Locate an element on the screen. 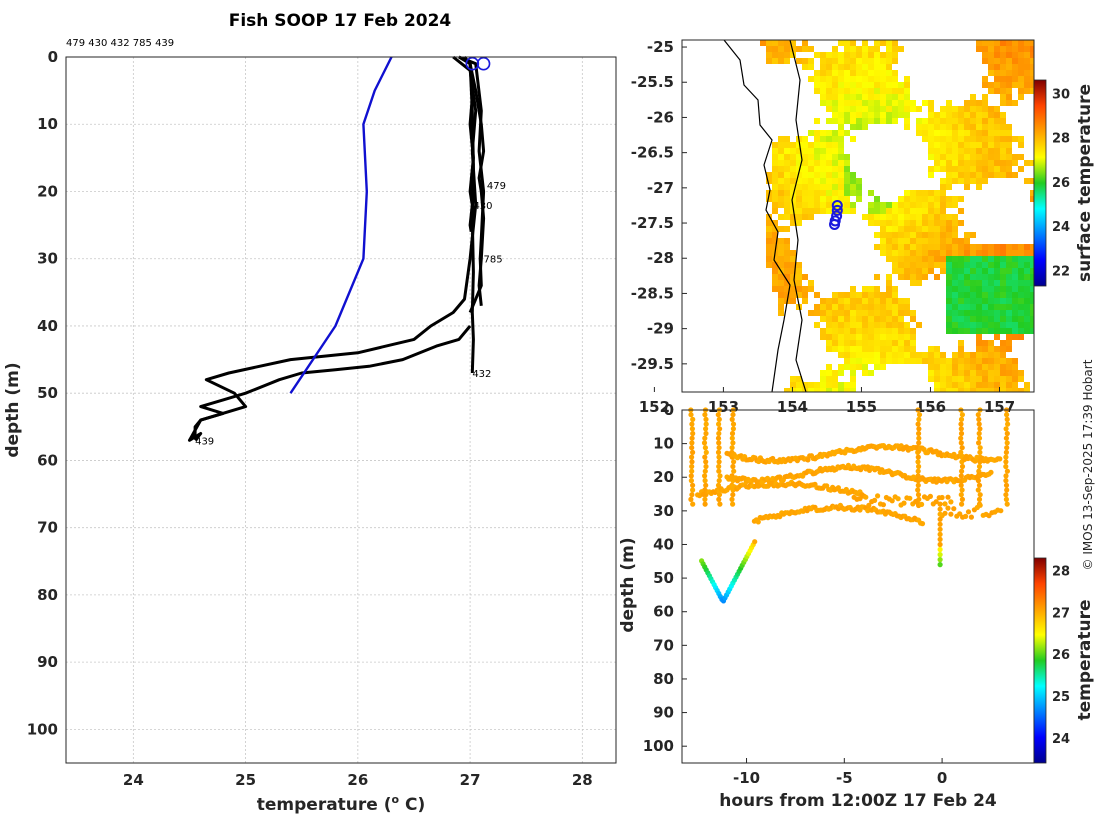  temperature-colorbar-tick: 26 is located at coordinates (1061, 655).